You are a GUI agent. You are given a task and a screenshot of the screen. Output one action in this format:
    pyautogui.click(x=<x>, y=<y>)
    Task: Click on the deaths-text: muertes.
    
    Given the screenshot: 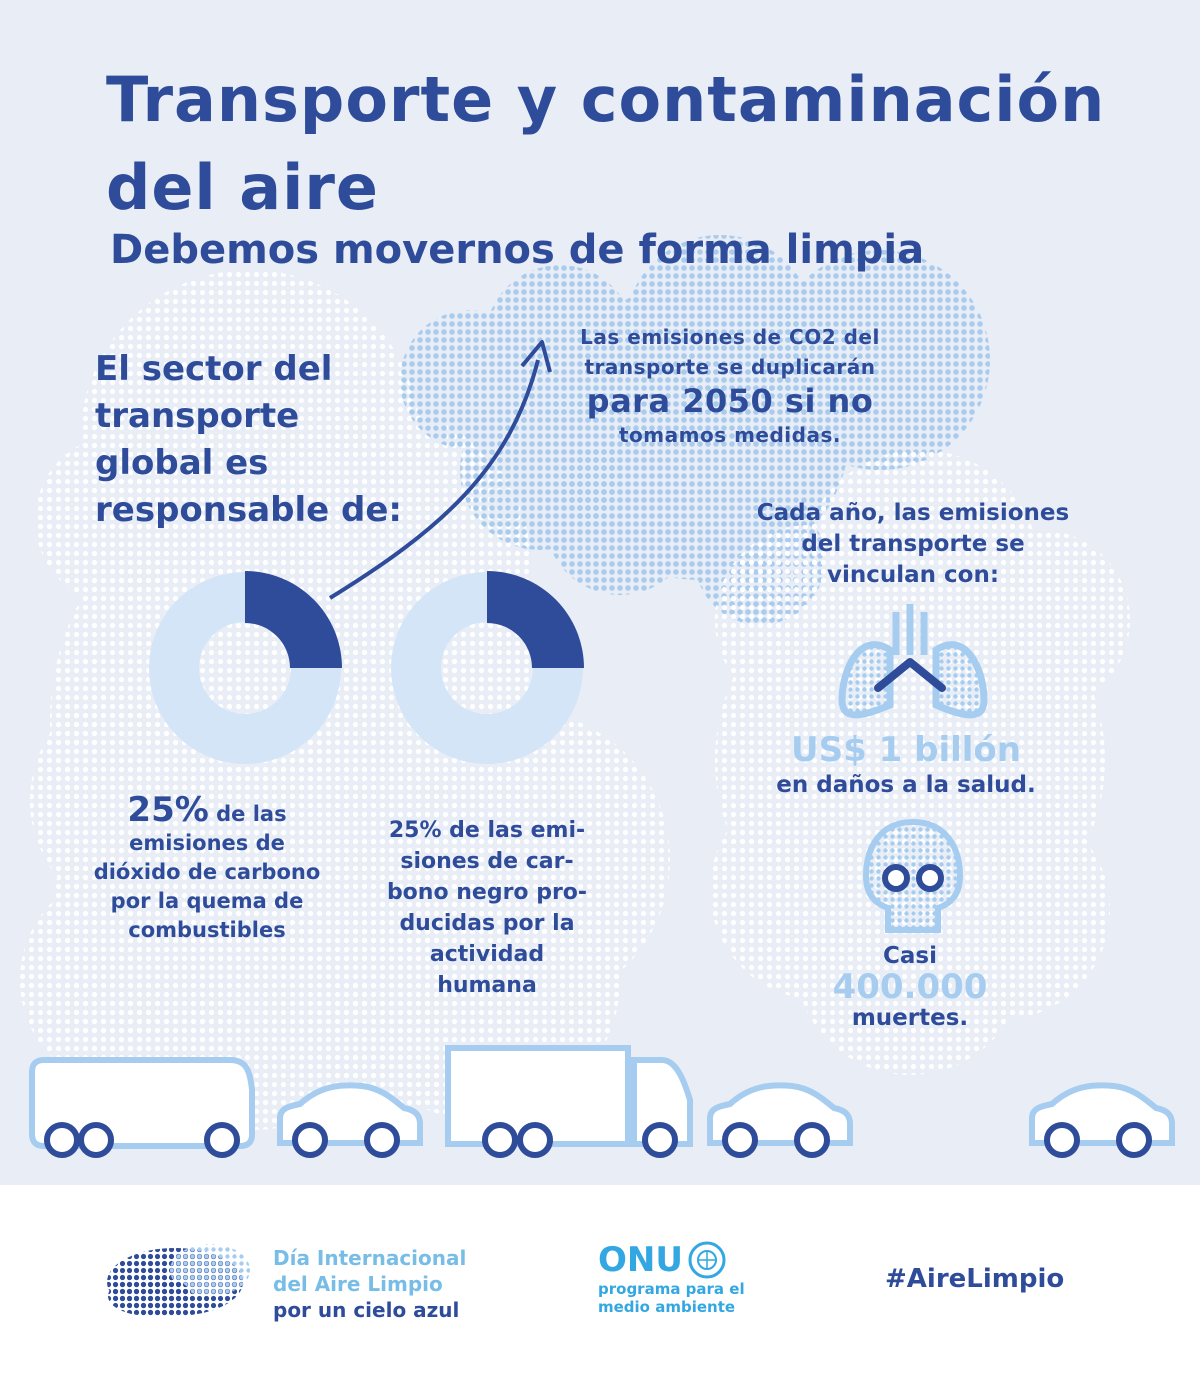 What is the action you would take?
    pyautogui.click(x=910, y=1018)
    